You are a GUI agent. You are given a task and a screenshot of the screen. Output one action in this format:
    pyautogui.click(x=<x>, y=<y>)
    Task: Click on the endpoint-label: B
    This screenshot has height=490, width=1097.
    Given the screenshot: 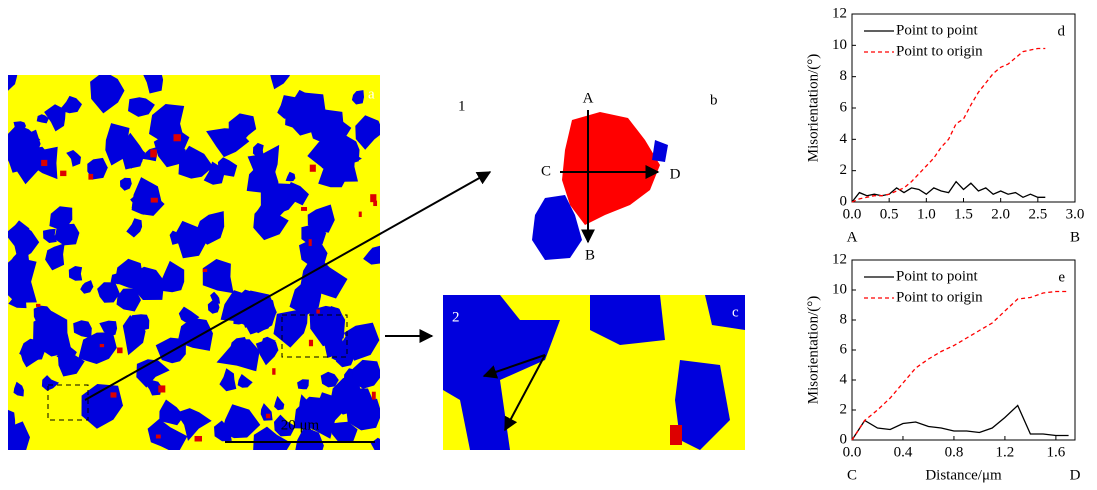 What is the action you would take?
    pyautogui.click(x=1075, y=237)
    